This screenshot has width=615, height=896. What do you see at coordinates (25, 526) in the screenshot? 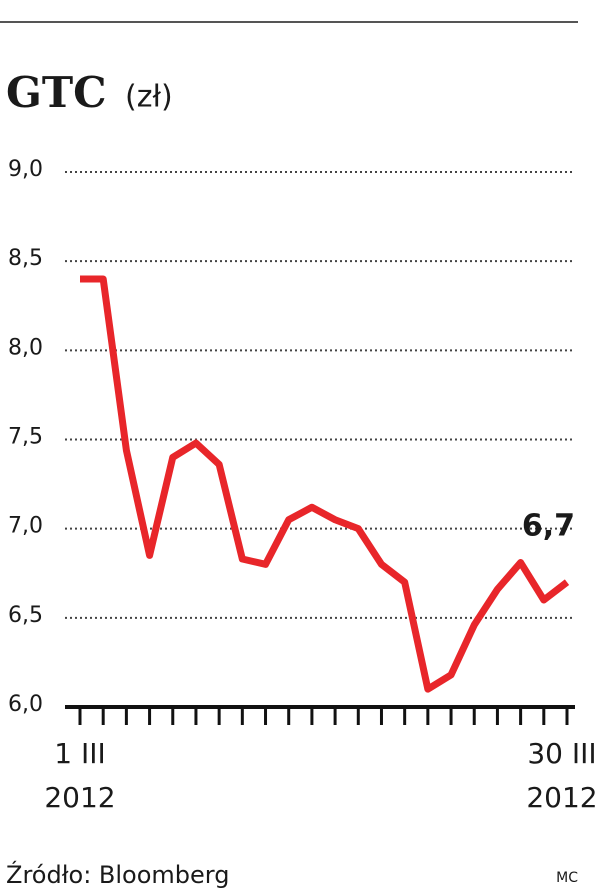
I see `y-tick-label: 7,0` at bounding box center [25, 526].